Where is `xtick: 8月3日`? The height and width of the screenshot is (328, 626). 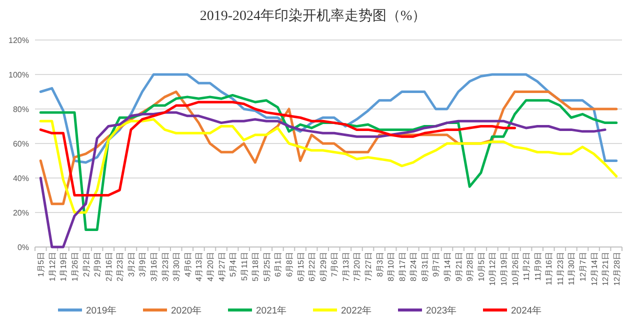 xtick: 8月3日 is located at coordinates (379, 264).